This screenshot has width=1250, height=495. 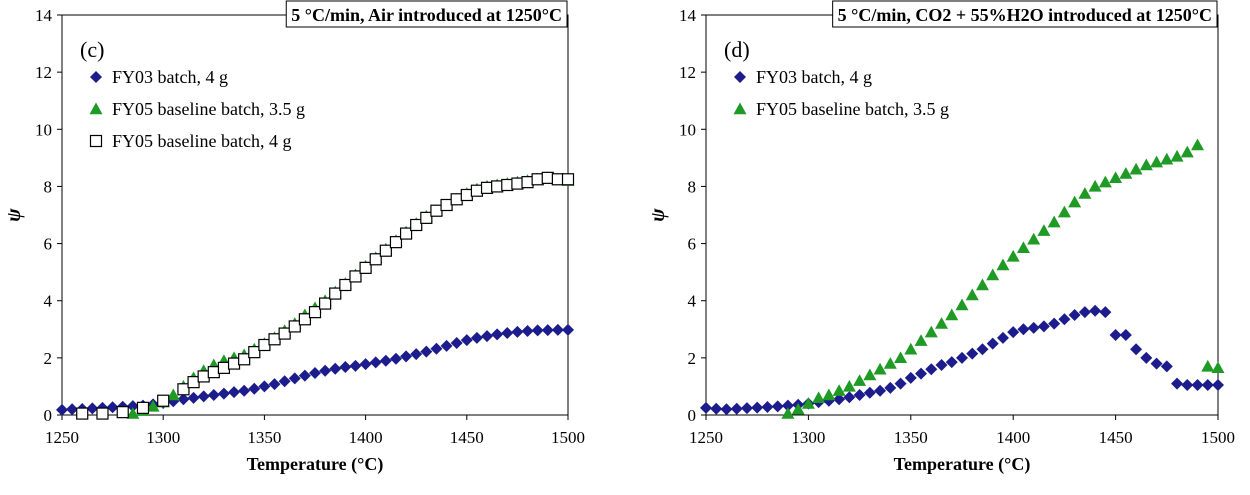 I want to click on chart-title-box, so click(x=426, y=14).